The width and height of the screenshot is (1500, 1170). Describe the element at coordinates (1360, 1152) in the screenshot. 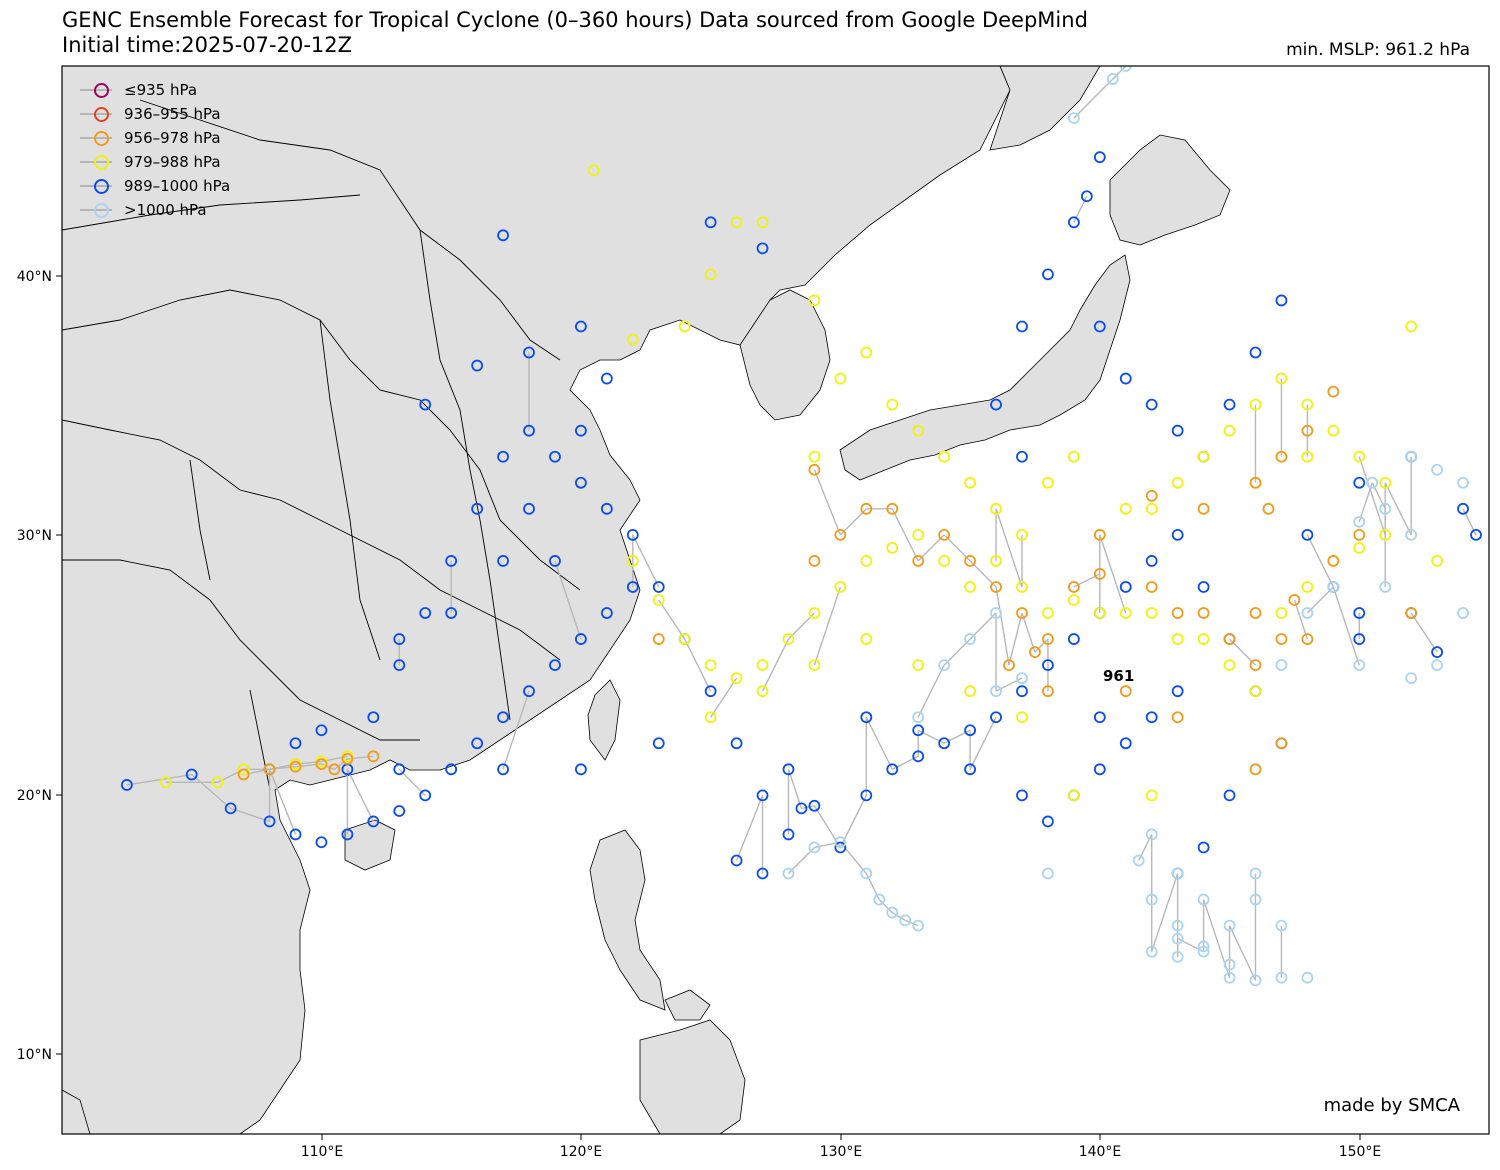

I see `lon-tick-label: 150°E` at that location.